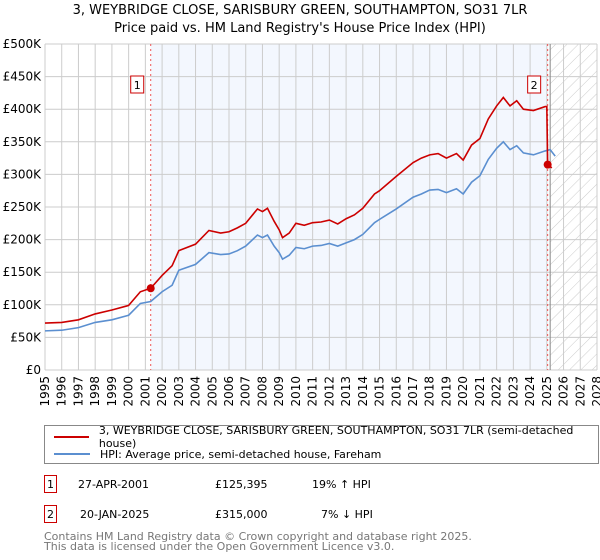 This screenshot has height=560, width=600. Describe the element at coordinates (23, 240) in the screenshot. I see `y-tick-label: £200K` at that location.